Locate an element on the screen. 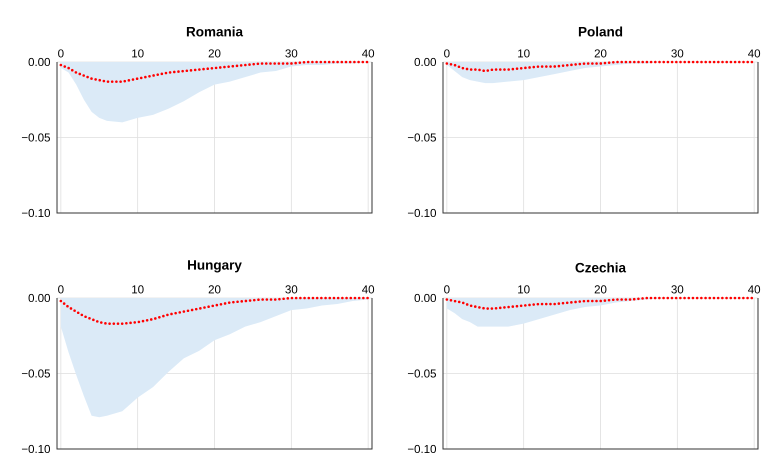 This screenshot has width=763, height=457. chart-title: Poland is located at coordinates (600, 31).